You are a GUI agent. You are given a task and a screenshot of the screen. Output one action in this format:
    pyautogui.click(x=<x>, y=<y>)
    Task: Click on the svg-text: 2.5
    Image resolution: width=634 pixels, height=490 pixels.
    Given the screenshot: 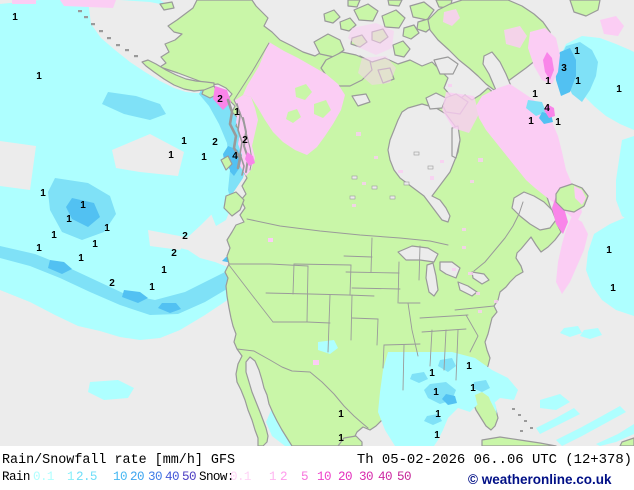 What is the action you would take?
    pyautogui.click(x=86, y=477)
    